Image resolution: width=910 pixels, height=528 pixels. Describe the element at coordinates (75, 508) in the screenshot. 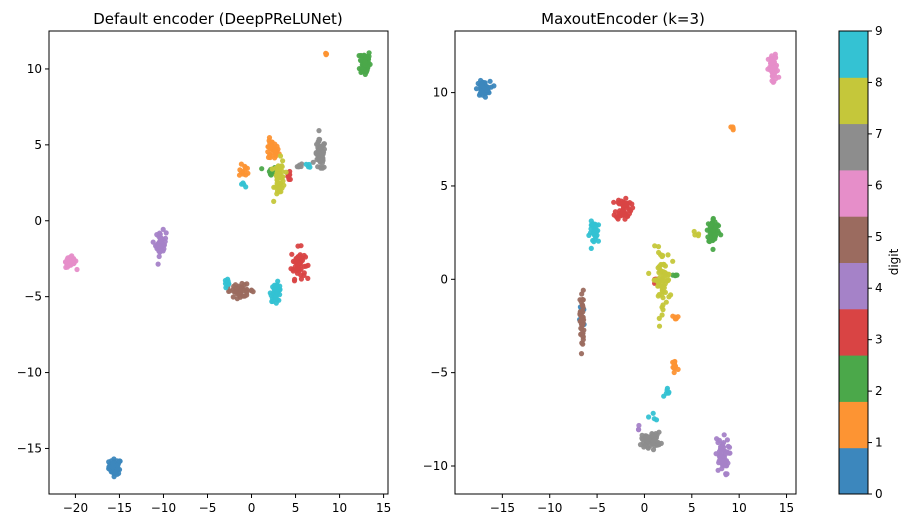

I see `x-tick-label: −20` at that location.